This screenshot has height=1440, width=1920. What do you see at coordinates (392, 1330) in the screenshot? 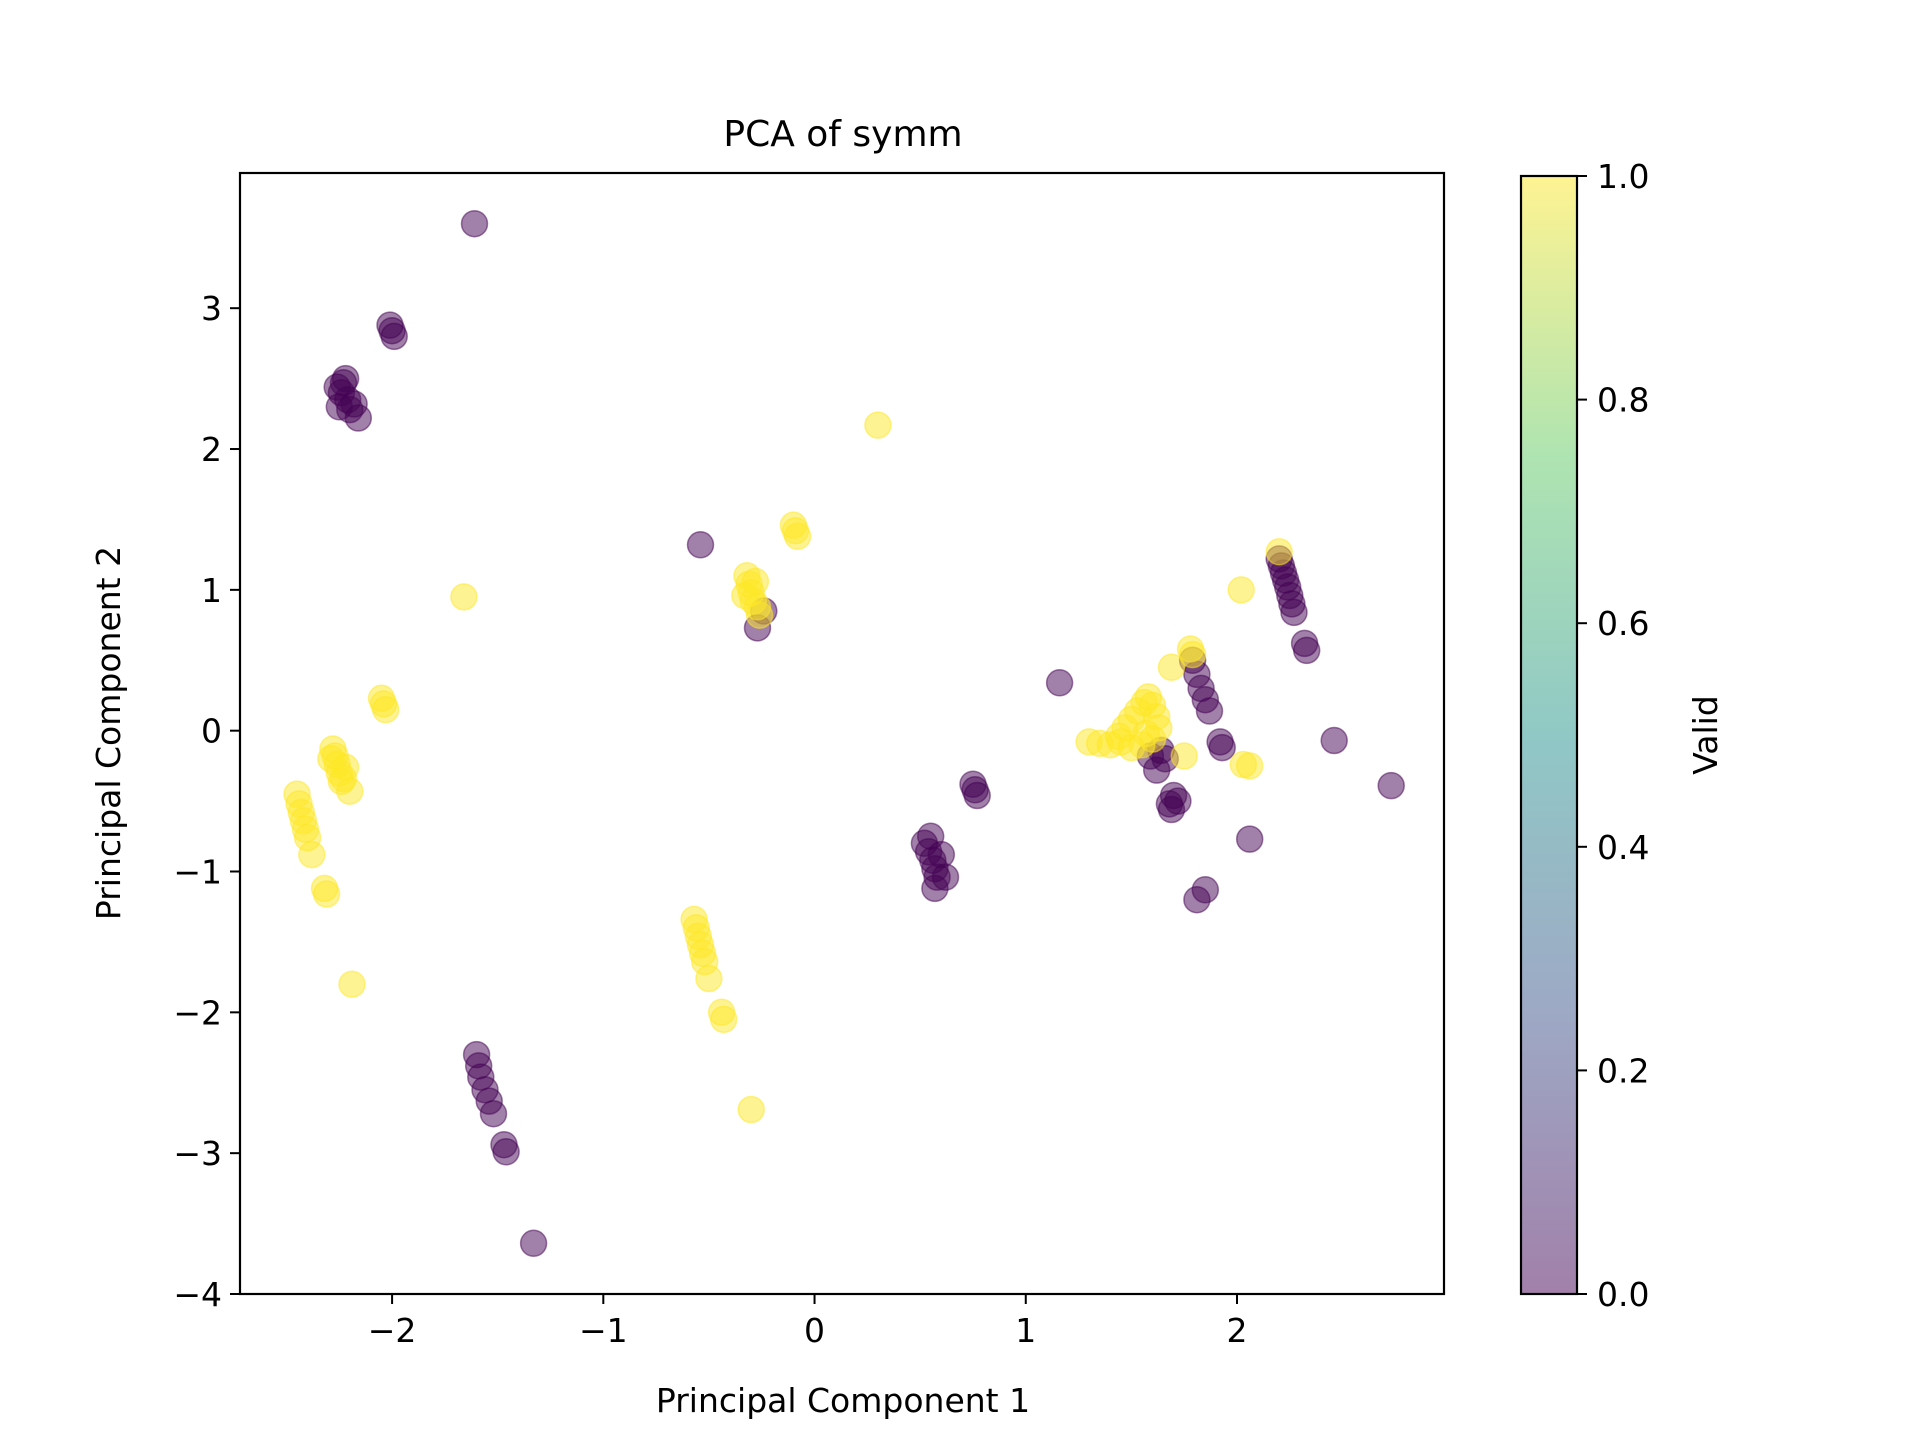
I see `x-tick-label: −2` at bounding box center [392, 1330].